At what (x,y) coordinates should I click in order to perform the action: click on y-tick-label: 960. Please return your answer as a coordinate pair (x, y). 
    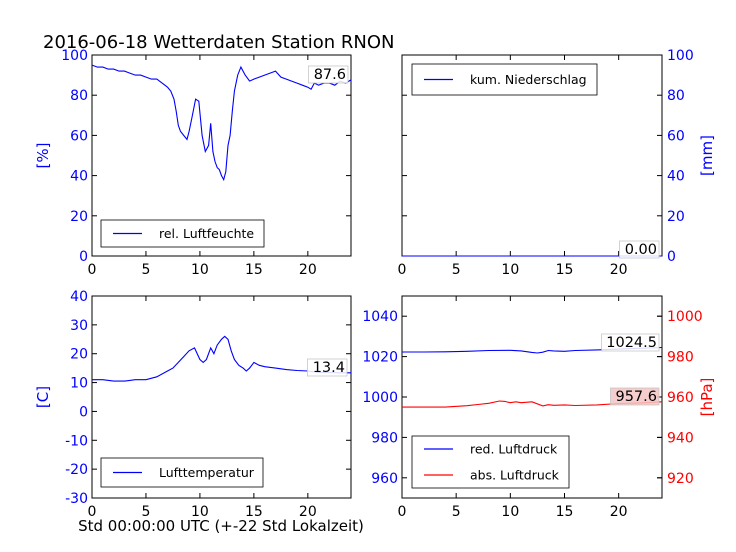
    Looking at the image, I should click on (384, 479).